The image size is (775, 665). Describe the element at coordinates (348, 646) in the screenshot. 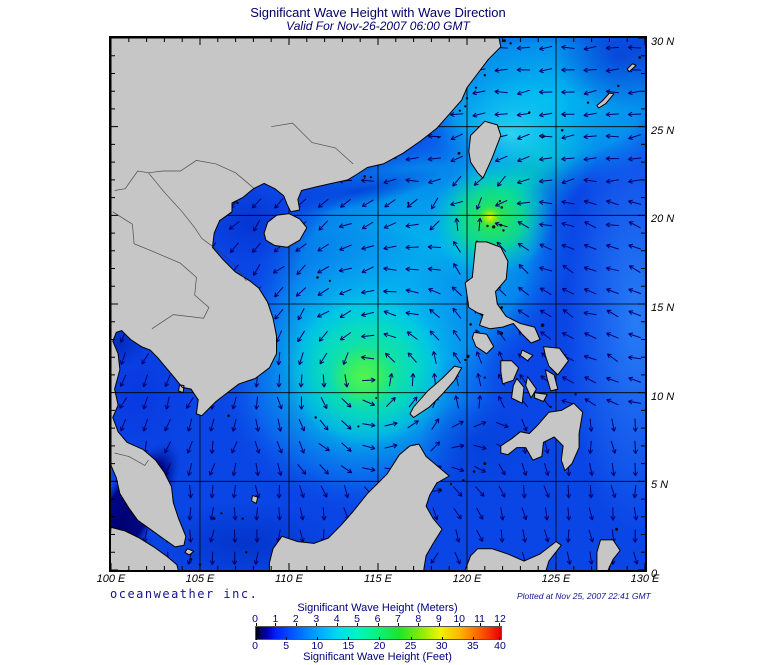

I see `colorbar-feet-tick: 15` at that location.